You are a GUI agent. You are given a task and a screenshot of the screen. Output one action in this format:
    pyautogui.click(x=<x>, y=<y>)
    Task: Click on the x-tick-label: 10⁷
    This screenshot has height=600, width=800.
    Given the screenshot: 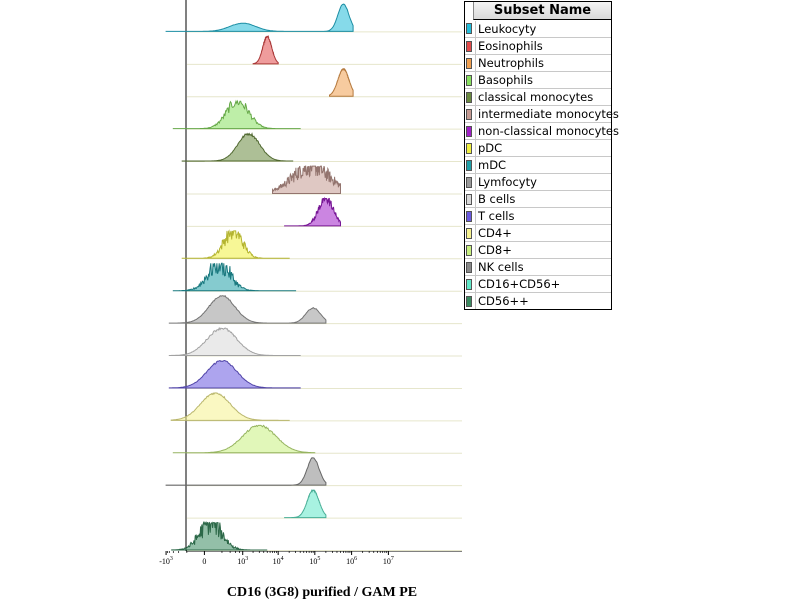 What is the action you would take?
    pyautogui.click(x=388, y=561)
    